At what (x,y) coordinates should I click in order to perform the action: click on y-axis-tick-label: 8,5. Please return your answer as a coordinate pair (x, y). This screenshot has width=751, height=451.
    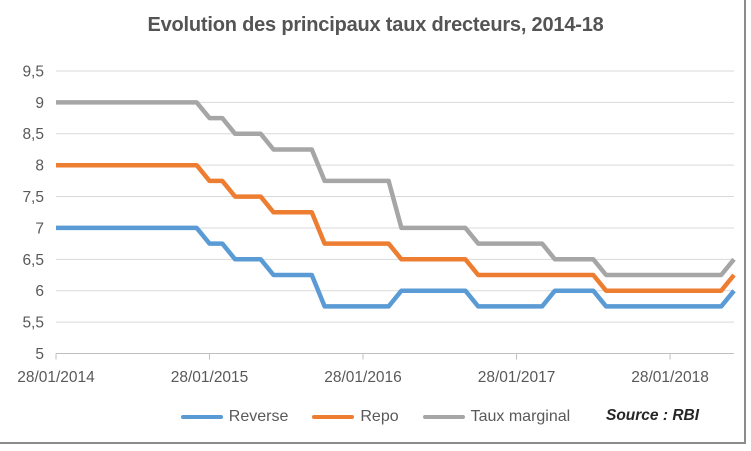
    Looking at the image, I should click on (33, 134).